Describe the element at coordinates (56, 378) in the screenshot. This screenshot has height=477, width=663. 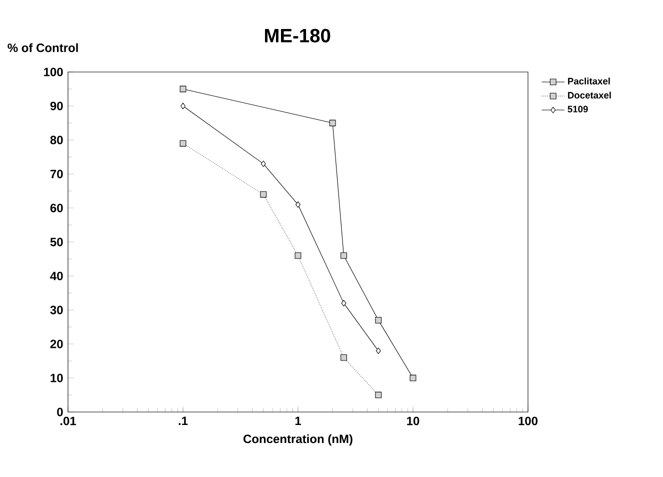
I see `y-tick-label: 10` at that location.